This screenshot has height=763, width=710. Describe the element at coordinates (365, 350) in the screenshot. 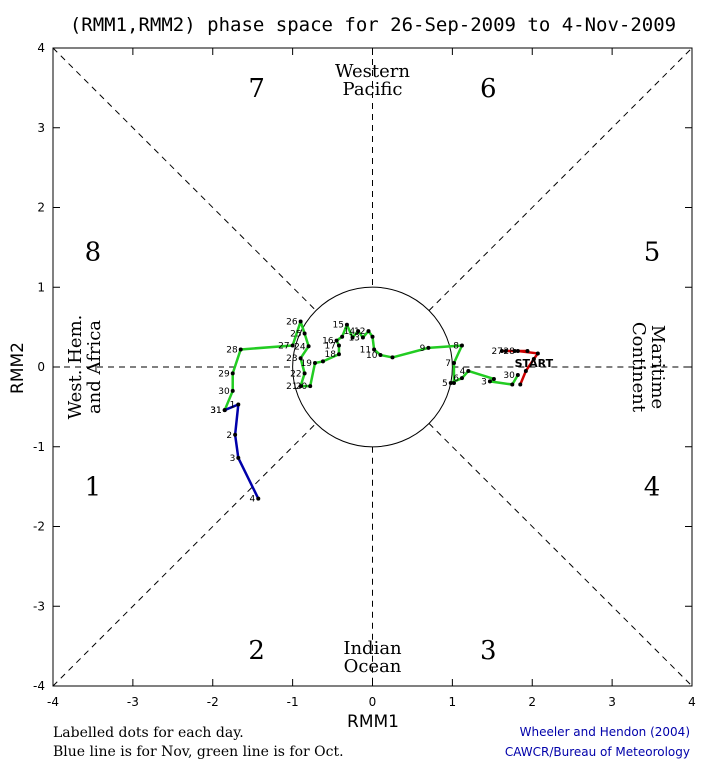

I see `day-label: 11` at that location.